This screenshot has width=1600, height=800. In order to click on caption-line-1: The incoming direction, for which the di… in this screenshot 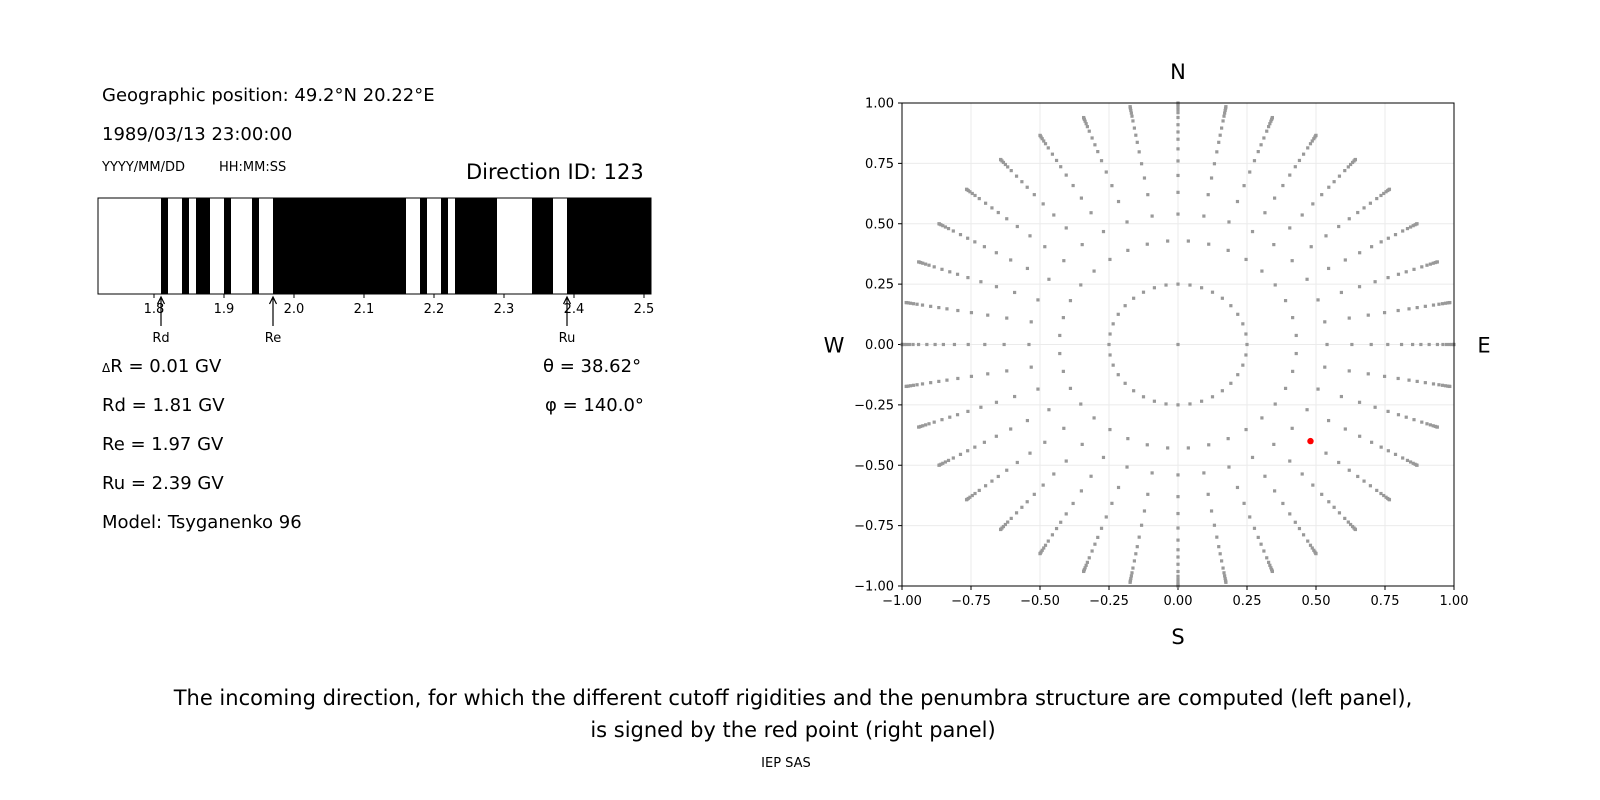, I will do `click(793, 698)`.